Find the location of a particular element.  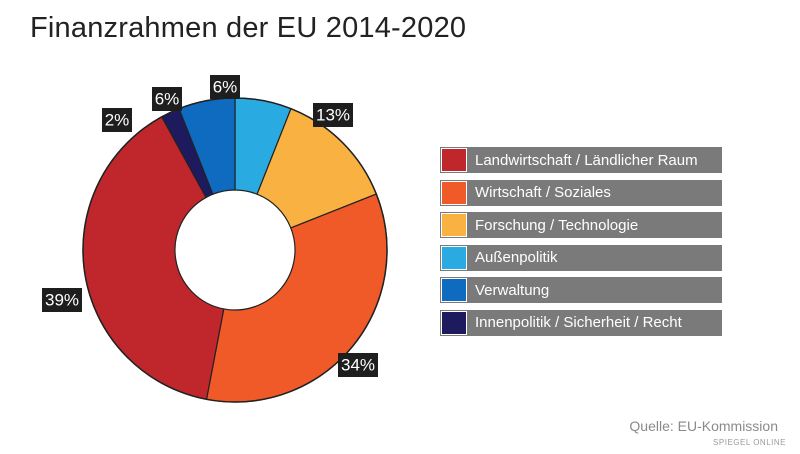

legend-label: Verwaltung is located at coordinates (512, 290).